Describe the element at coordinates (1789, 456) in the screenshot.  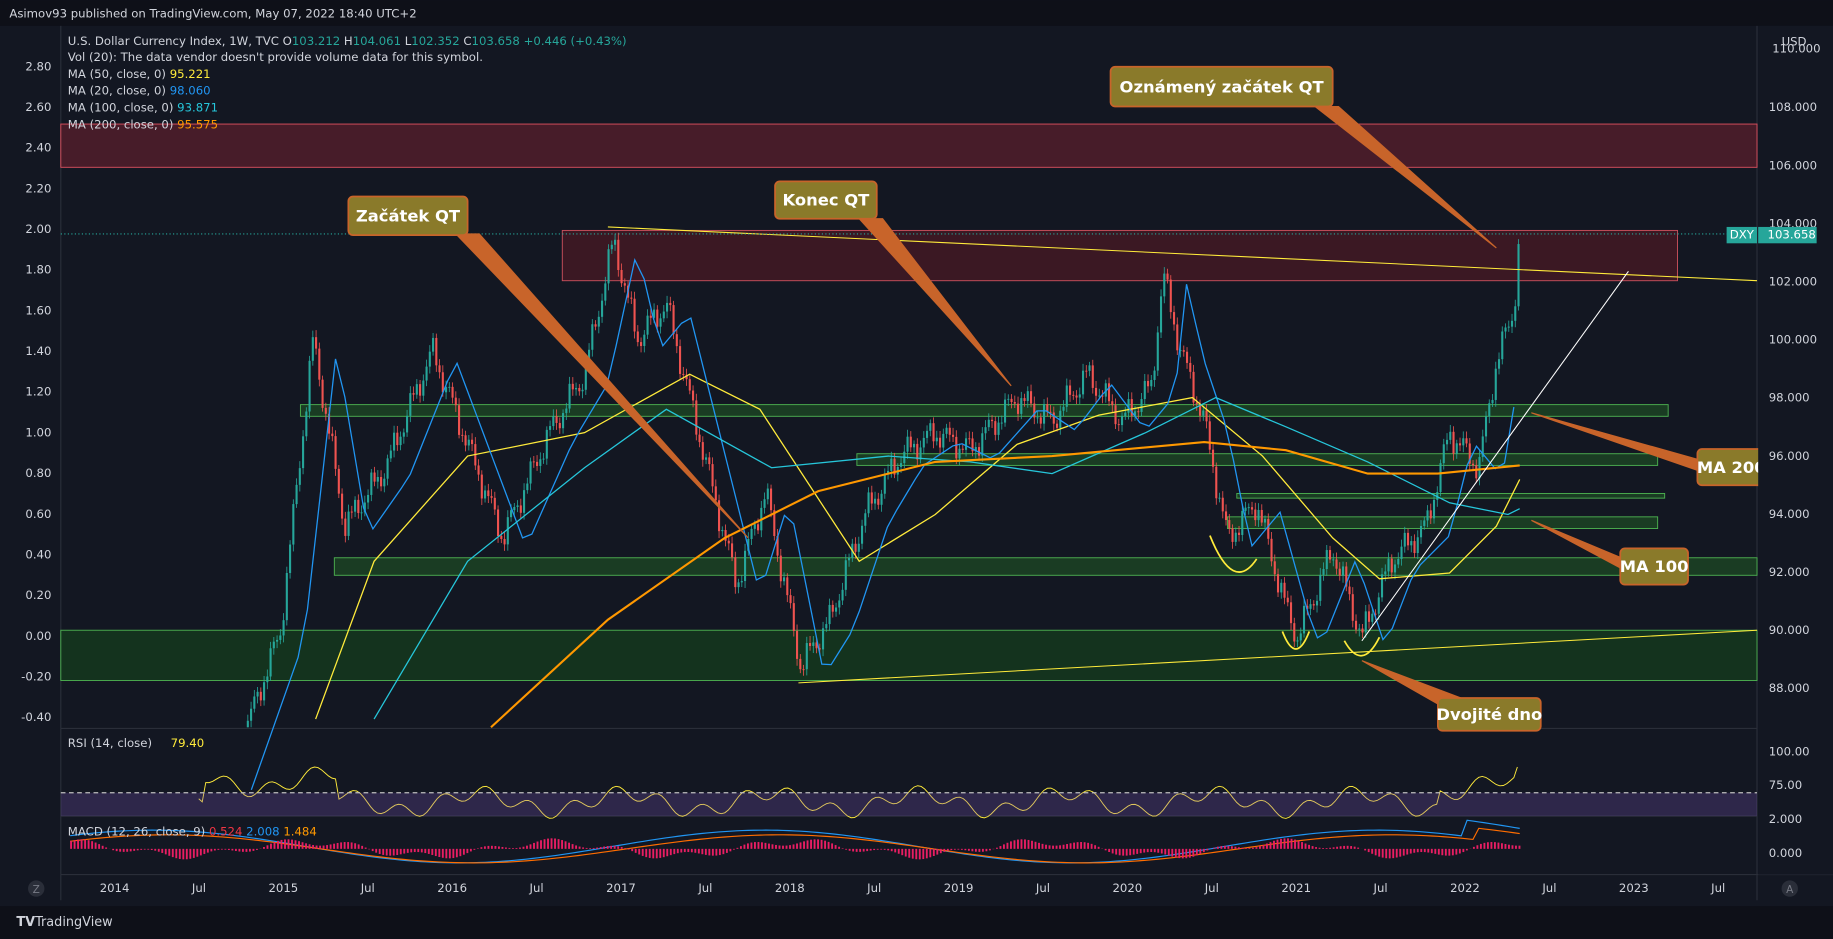
I see `price-axis-label: 96.000` at that location.